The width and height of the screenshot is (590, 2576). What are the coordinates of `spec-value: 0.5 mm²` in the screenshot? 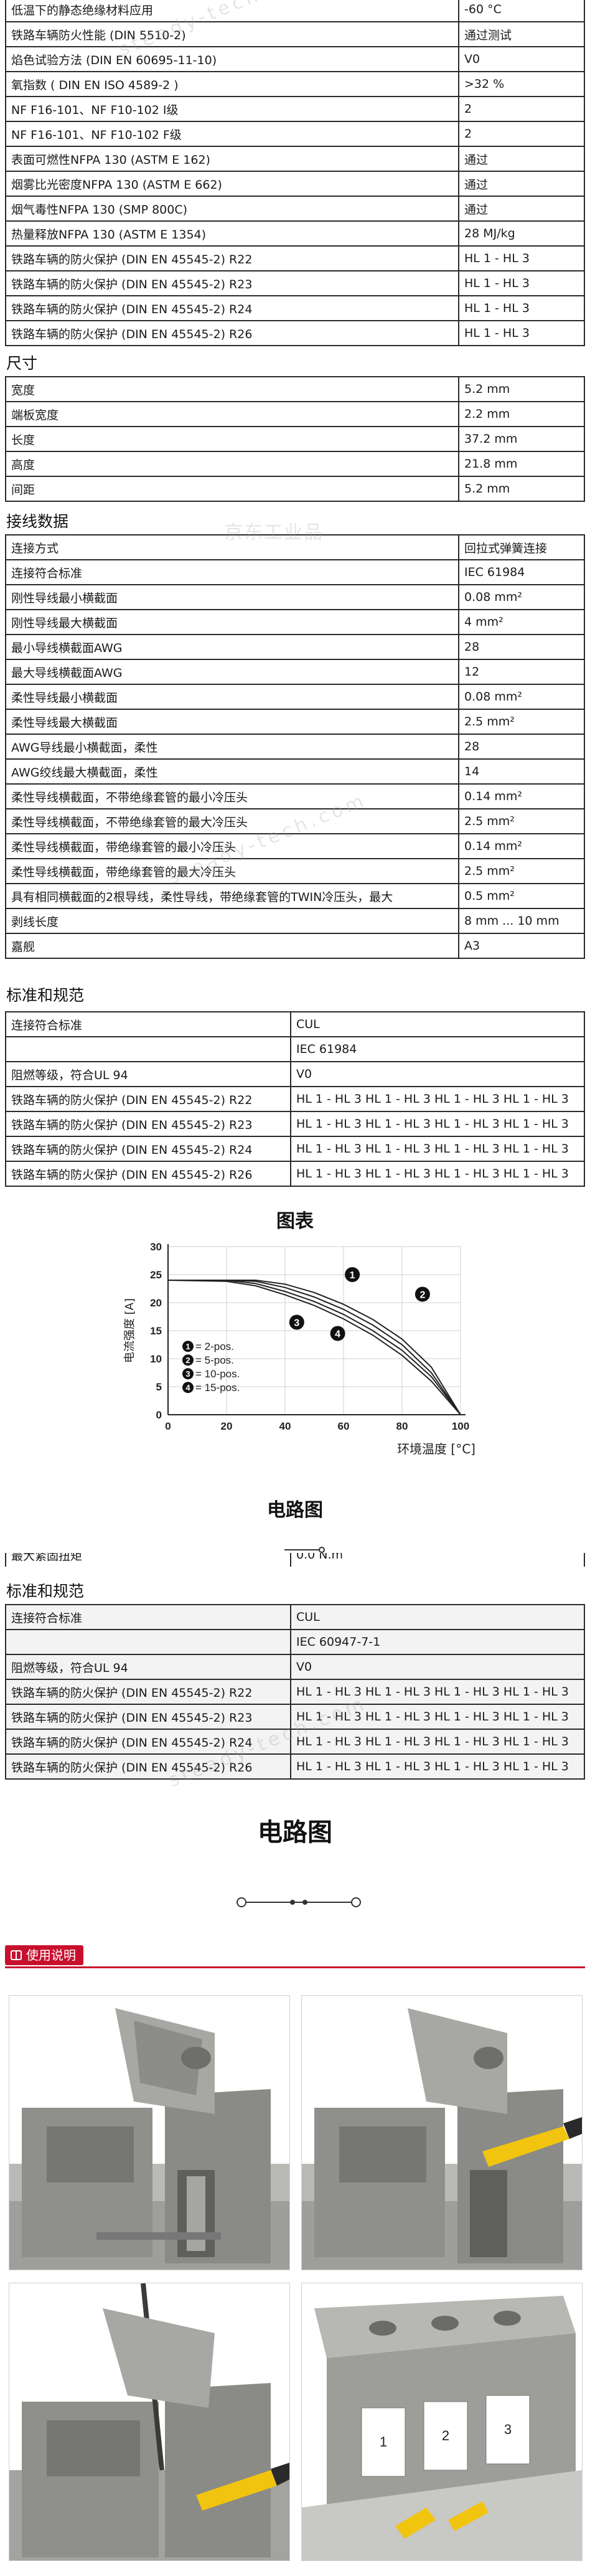 It's located at (521, 896).